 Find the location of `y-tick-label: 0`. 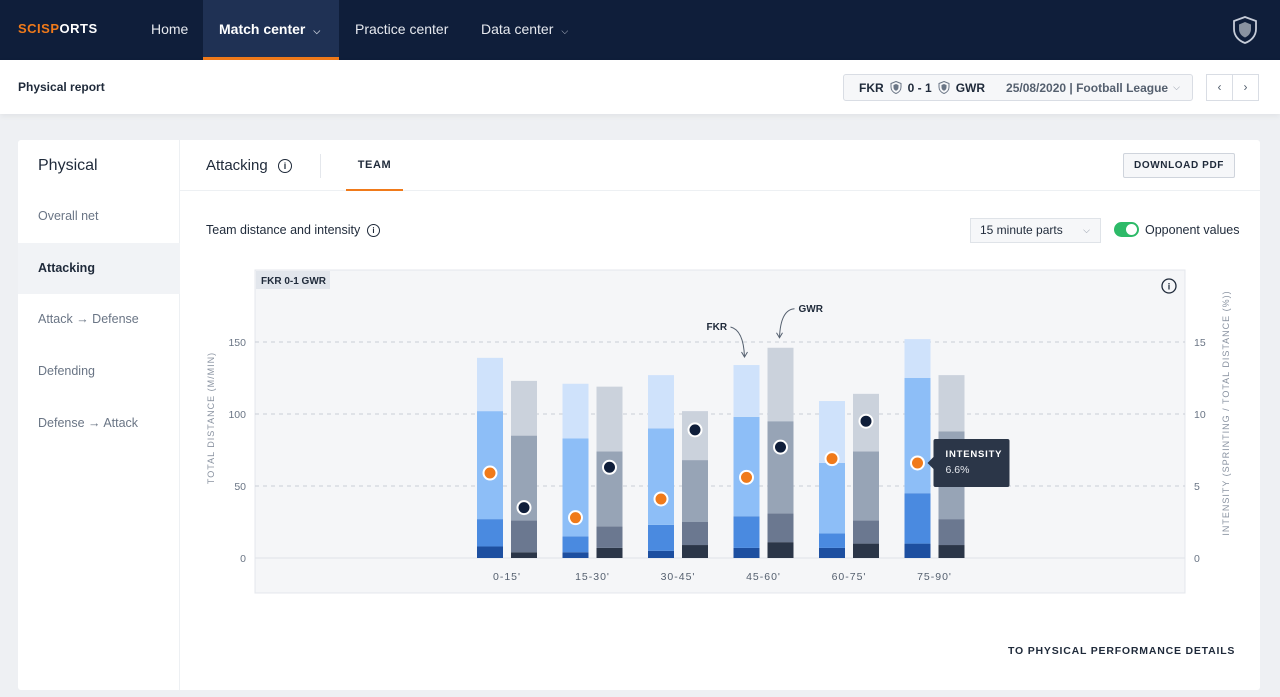

y-tick-label: 0 is located at coordinates (243, 559).